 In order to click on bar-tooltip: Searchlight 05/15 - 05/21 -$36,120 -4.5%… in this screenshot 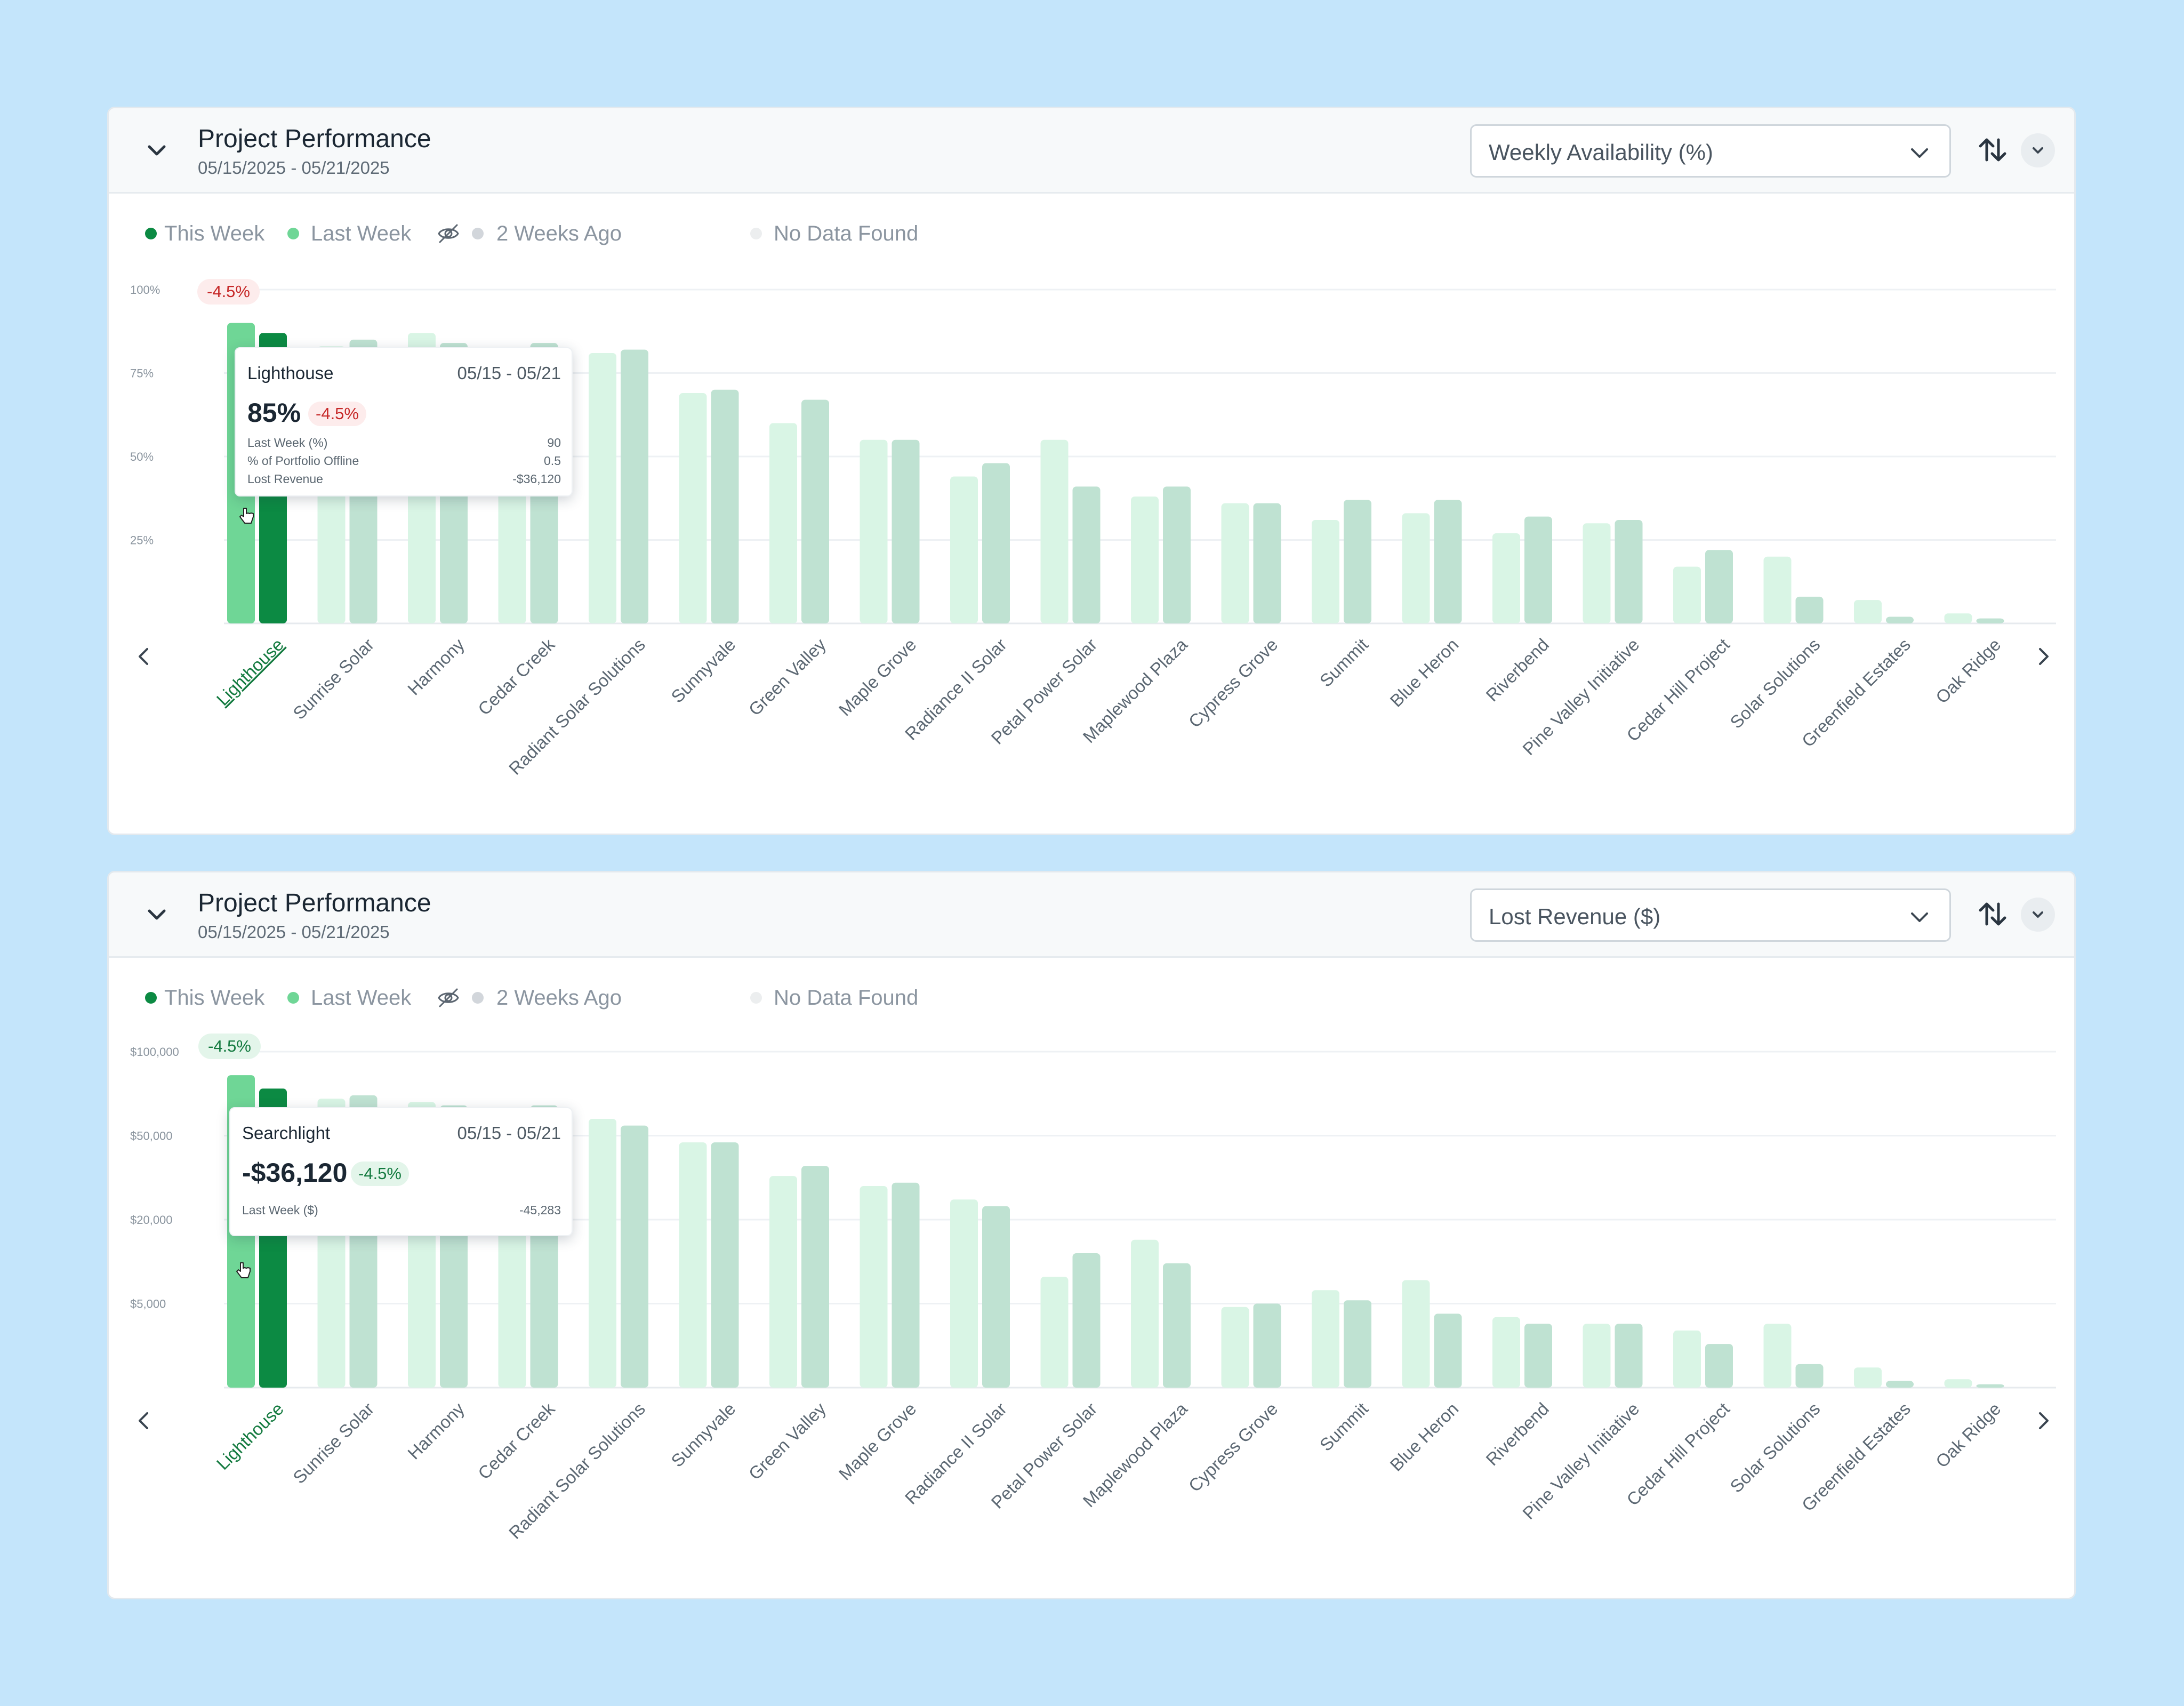, I will do `click(401, 1171)`.